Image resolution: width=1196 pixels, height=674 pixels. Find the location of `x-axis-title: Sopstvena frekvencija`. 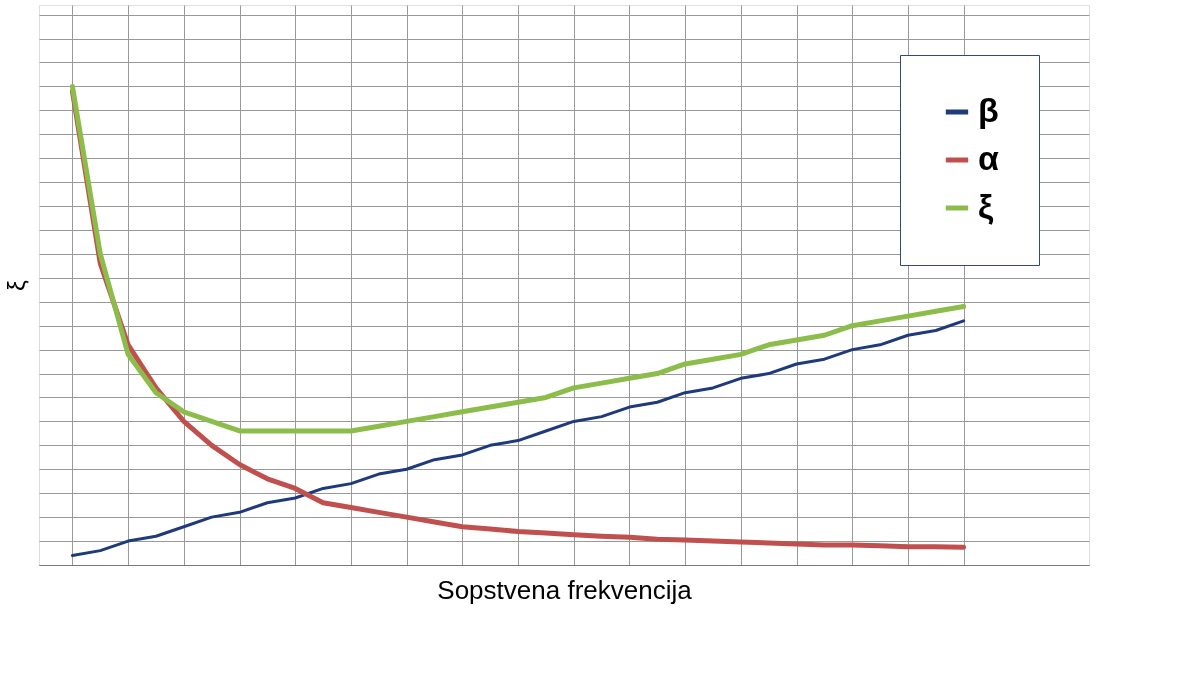

x-axis-title: Sopstvena frekvencija is located at coordinates (565, 589).